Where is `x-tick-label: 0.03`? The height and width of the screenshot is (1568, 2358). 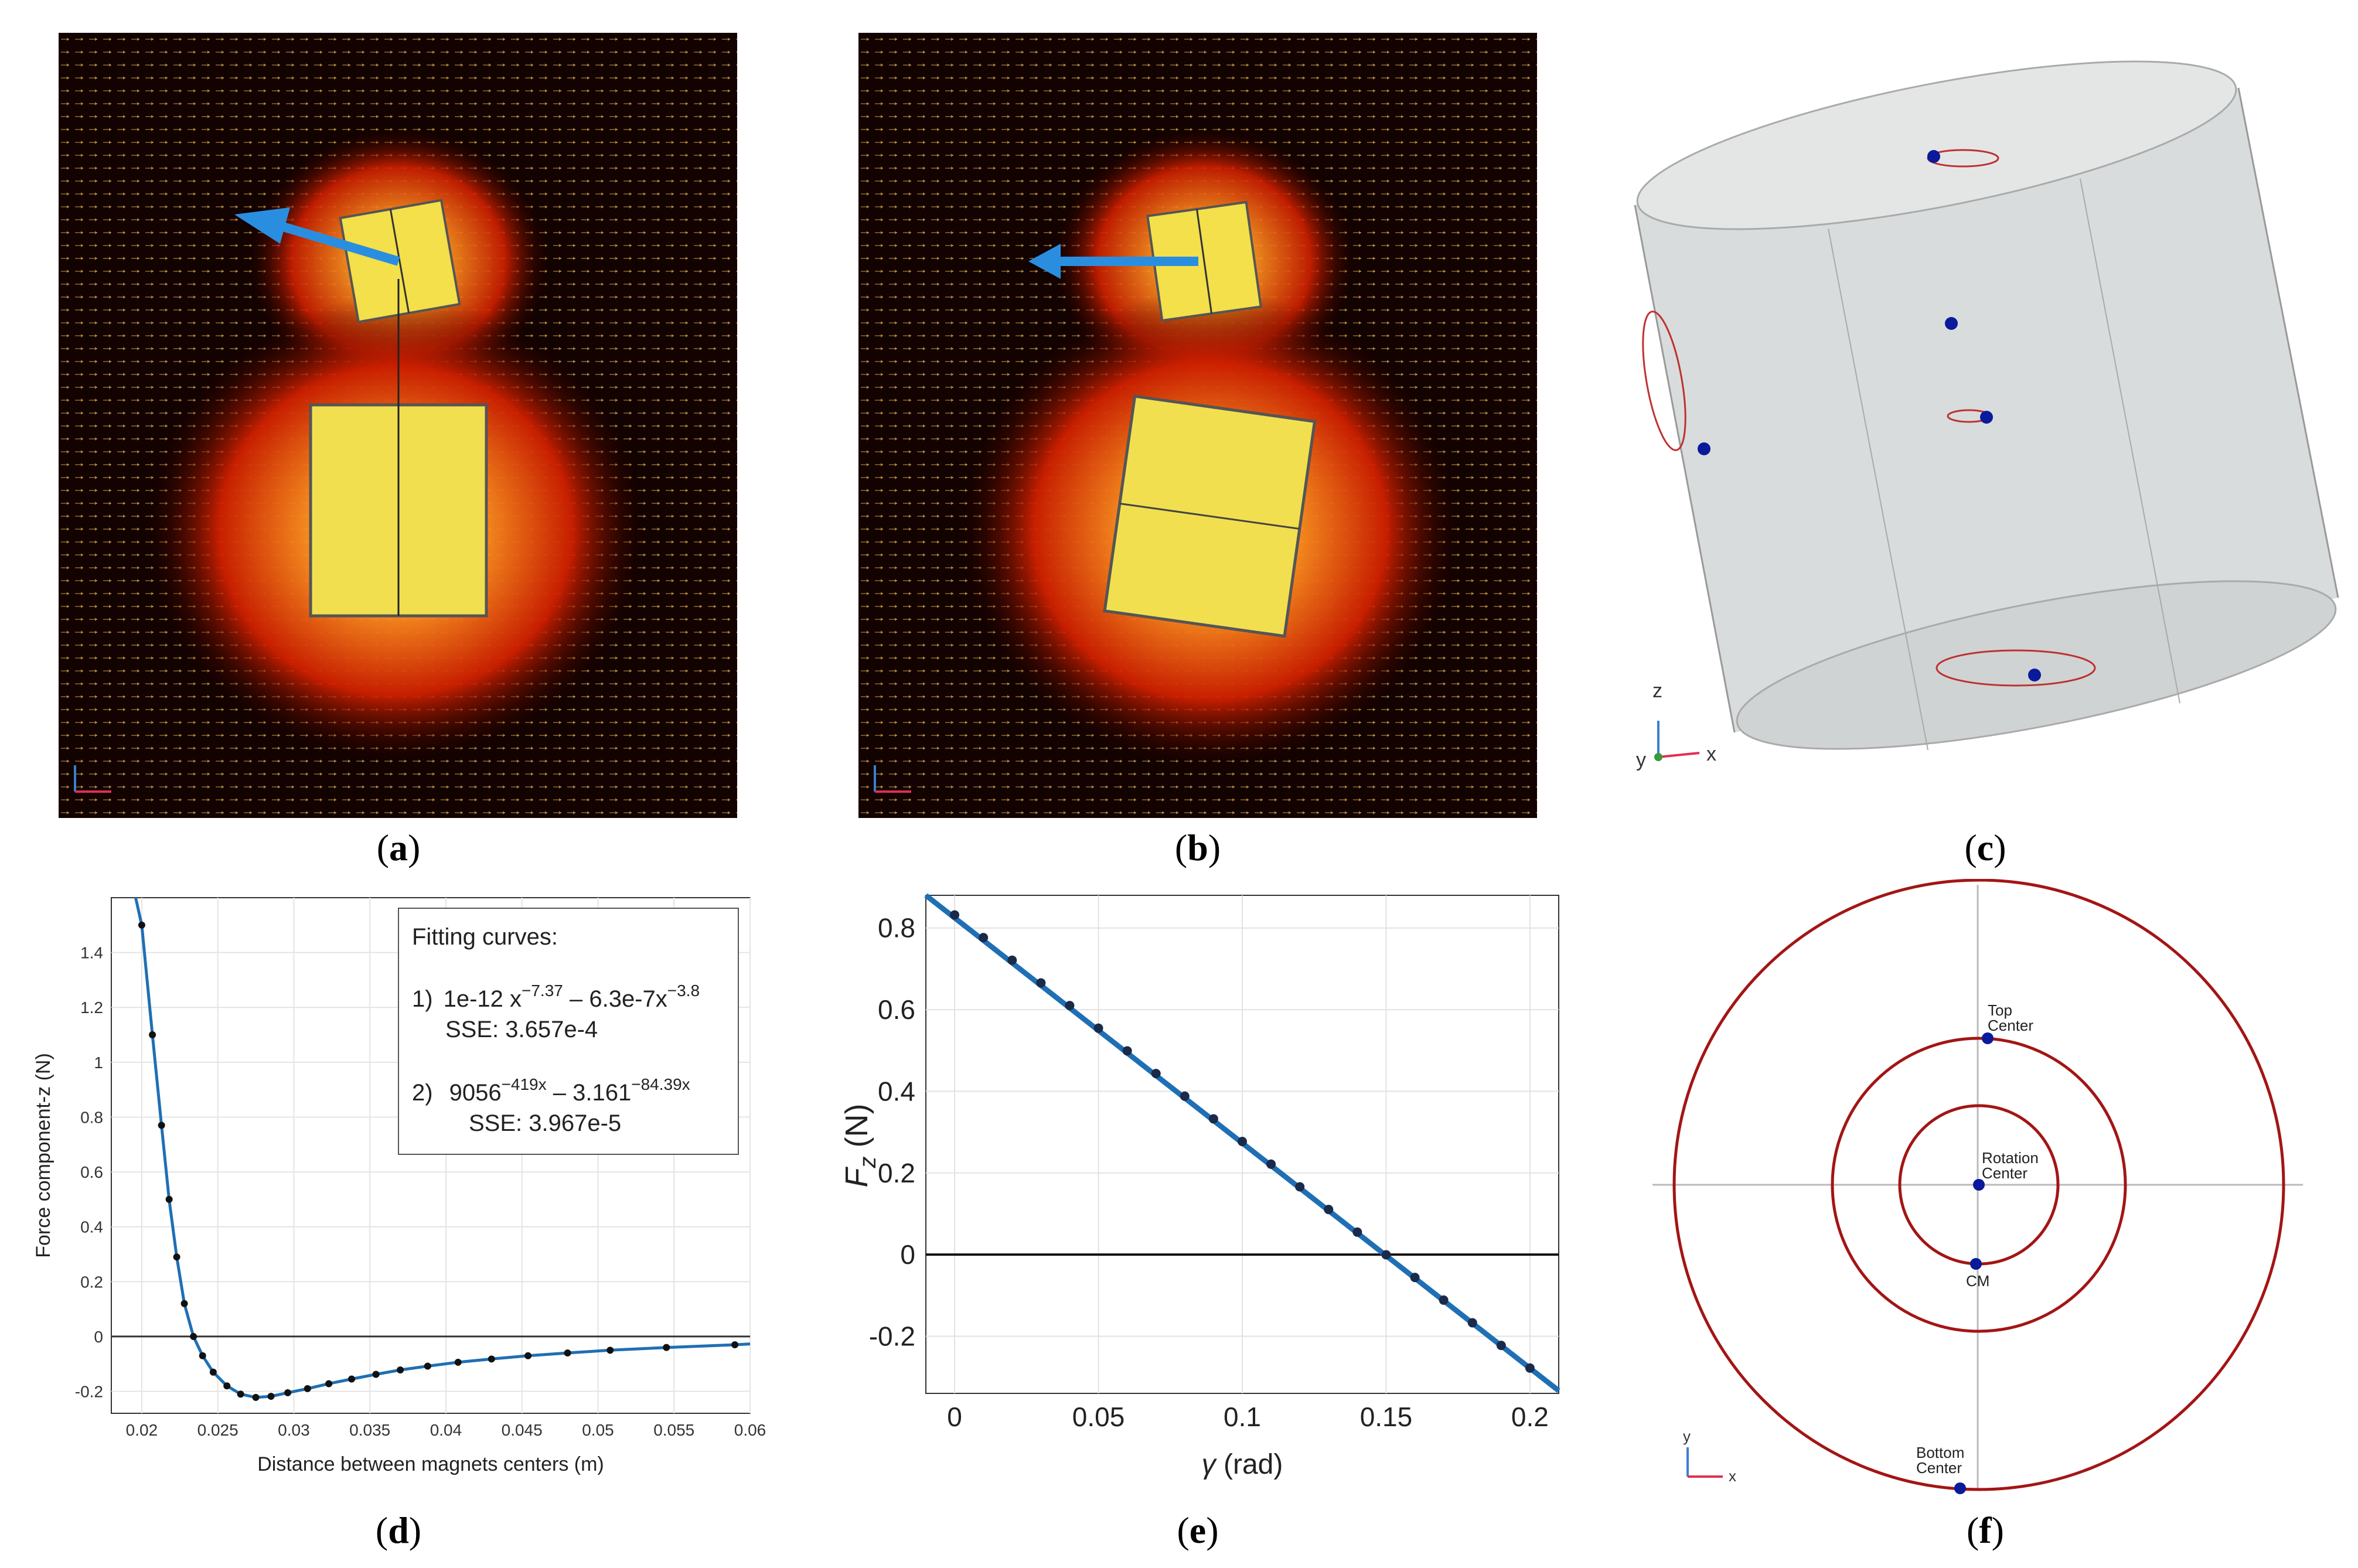 x-tick-label: 0.03 is located at coordinates (294, 1430).